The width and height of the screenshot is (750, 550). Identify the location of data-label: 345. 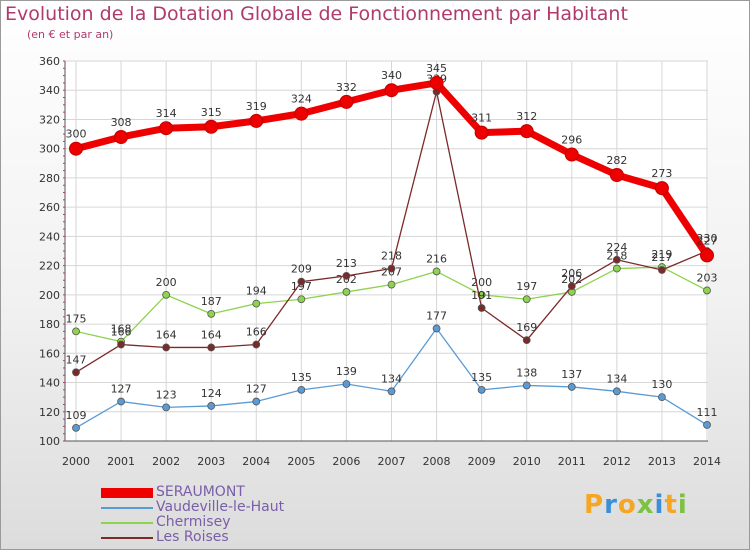
(436, 68).